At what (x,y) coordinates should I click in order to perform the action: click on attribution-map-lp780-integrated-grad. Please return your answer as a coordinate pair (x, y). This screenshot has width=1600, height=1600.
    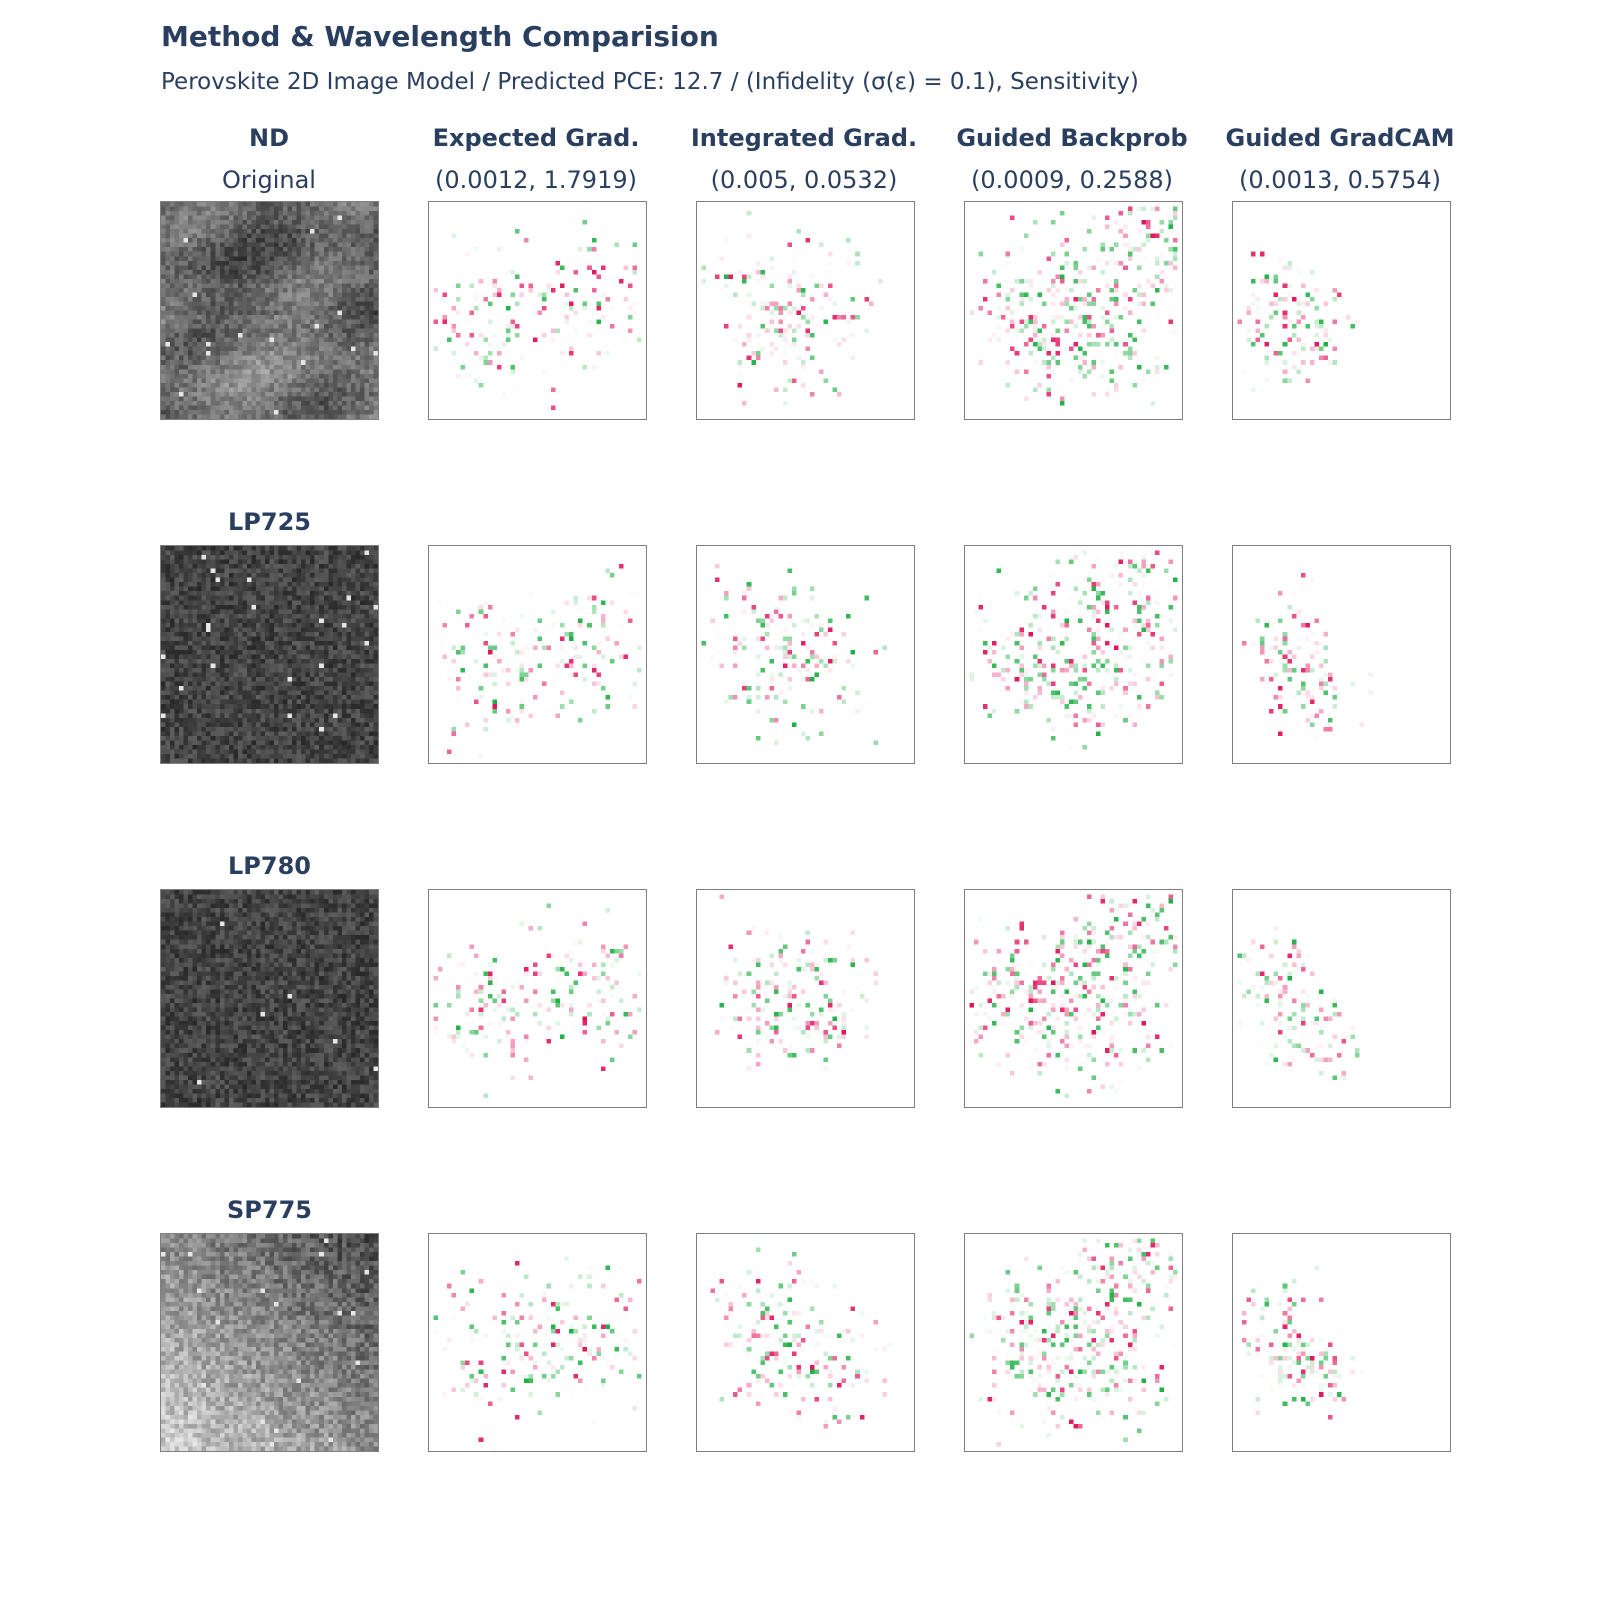
    Looking at the image, I should click on (805, 998).